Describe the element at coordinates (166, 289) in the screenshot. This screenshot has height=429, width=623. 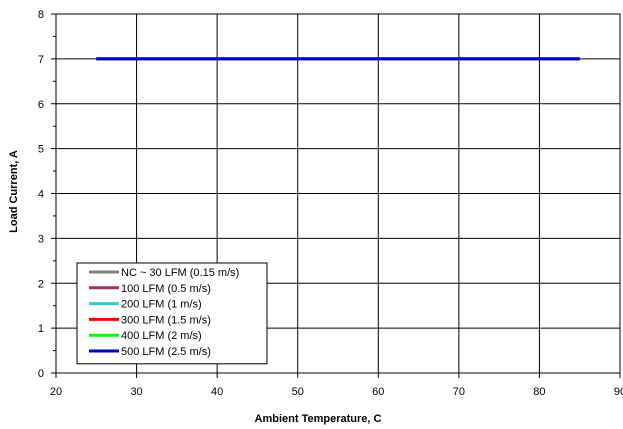
I see `legend-label: 100 LFM (0.5 m/s)` at that location.